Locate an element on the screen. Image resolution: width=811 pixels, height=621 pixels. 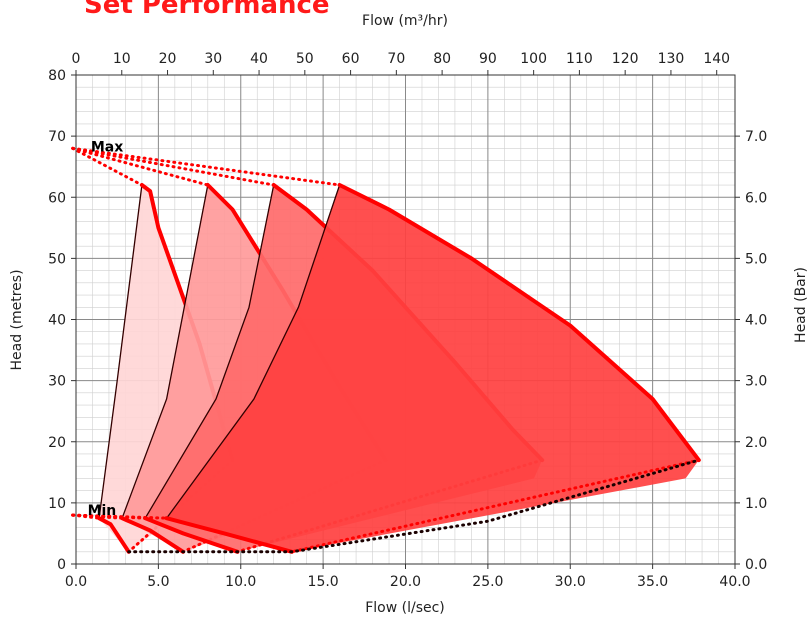
annotations: Max Min is located at coordinates (106, 329).